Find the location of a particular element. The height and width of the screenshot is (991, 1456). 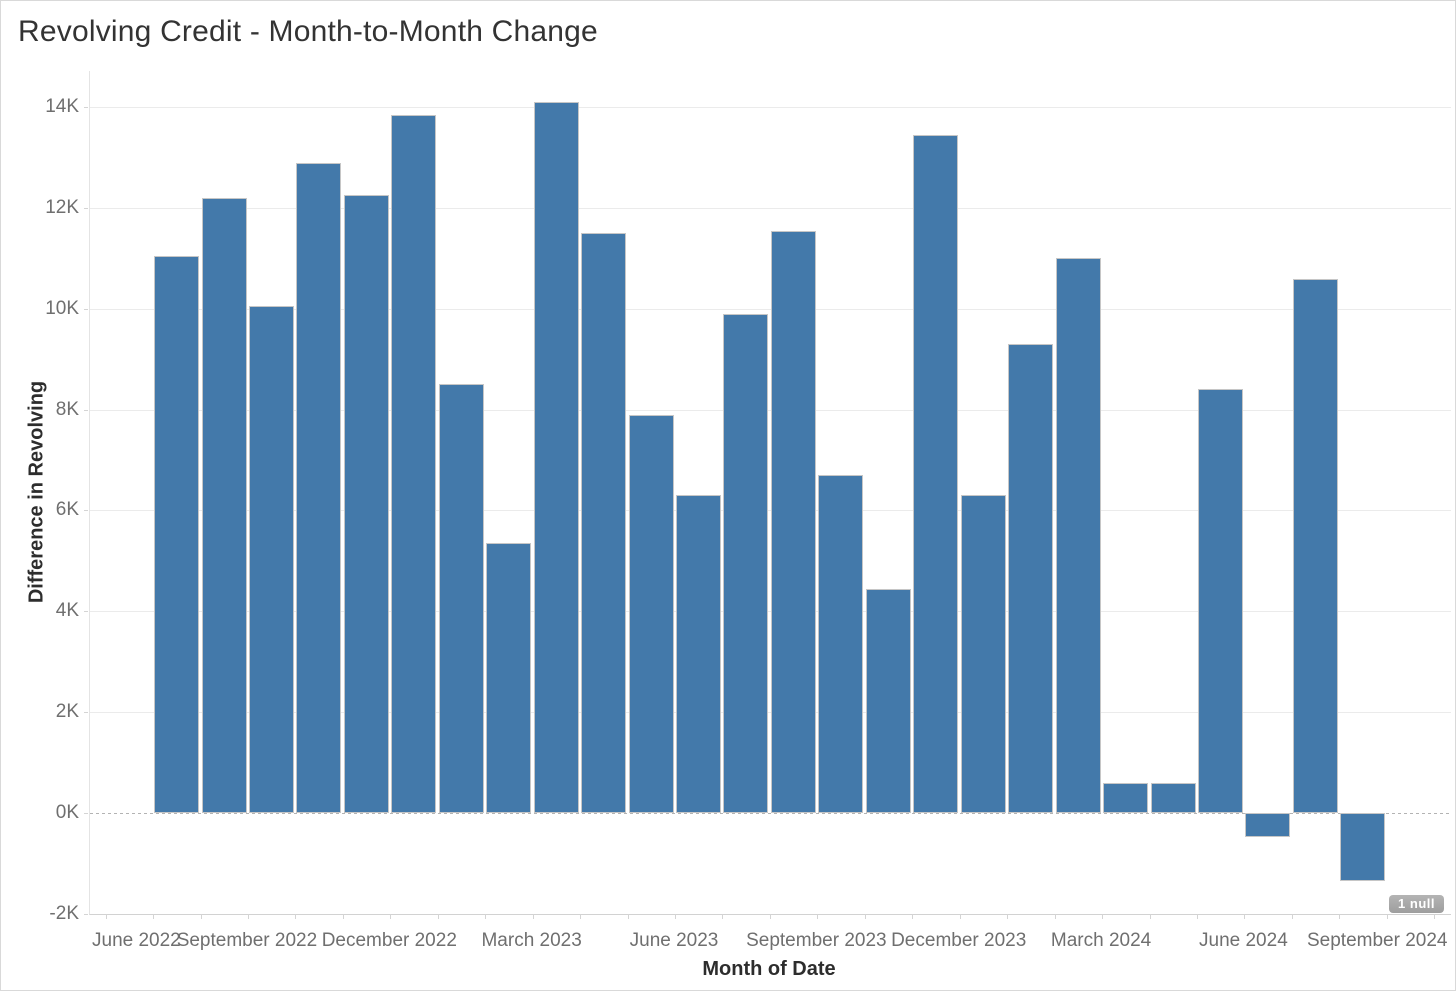

x-tick-label: June 2024 is located at coordinates (1243, 940).